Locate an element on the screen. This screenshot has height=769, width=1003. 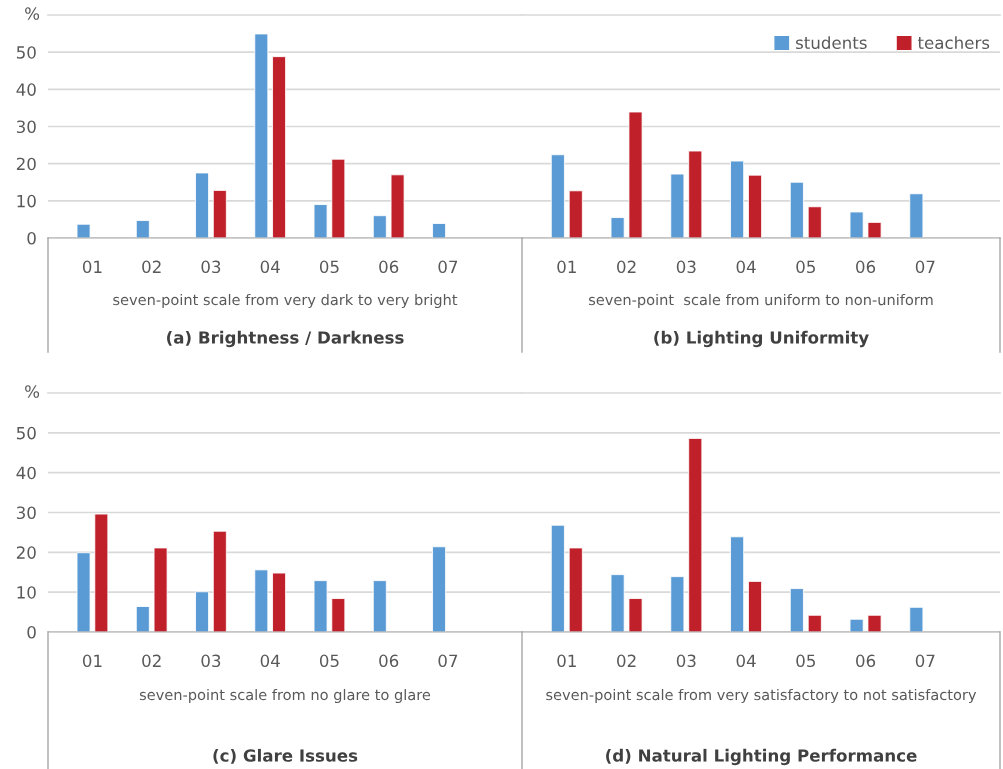
x-axis-title: seven-point scale from very dark to very bright is located at coordinates (285, 301).